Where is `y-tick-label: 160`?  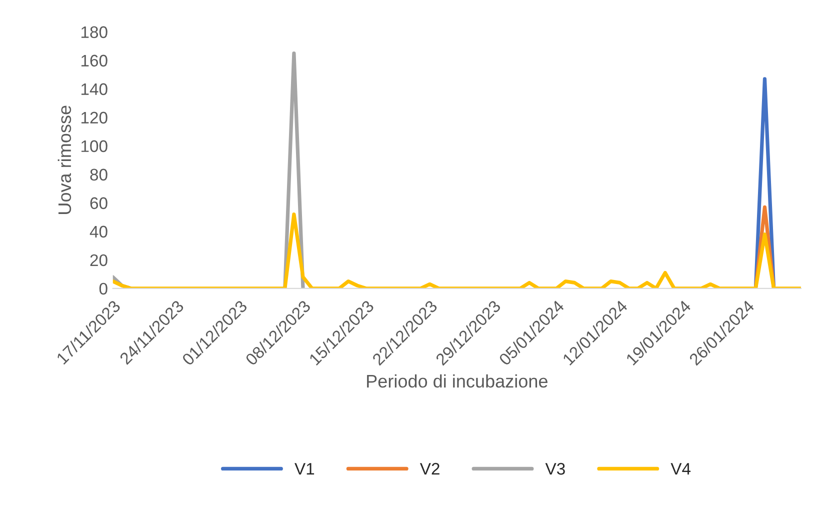
y-tick-label: 160 is located at coordinates (94, 60).